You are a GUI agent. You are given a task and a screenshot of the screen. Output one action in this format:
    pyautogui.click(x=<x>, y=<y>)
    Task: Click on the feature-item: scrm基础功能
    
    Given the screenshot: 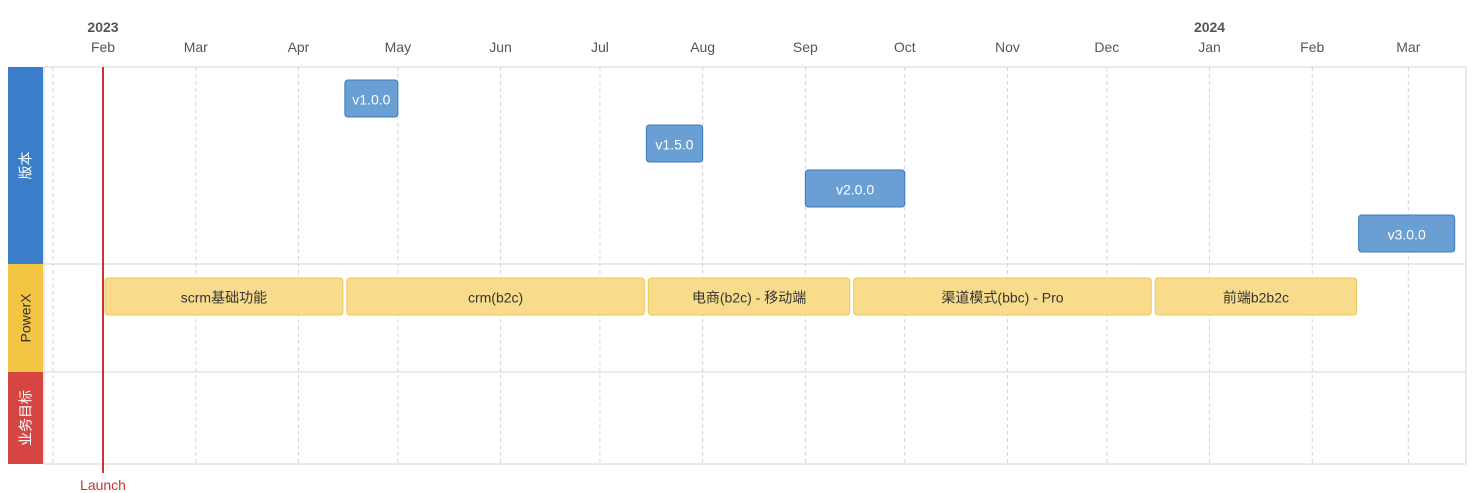 What is the action you would take?
    pyautogui.click(x=224, y=296)
    